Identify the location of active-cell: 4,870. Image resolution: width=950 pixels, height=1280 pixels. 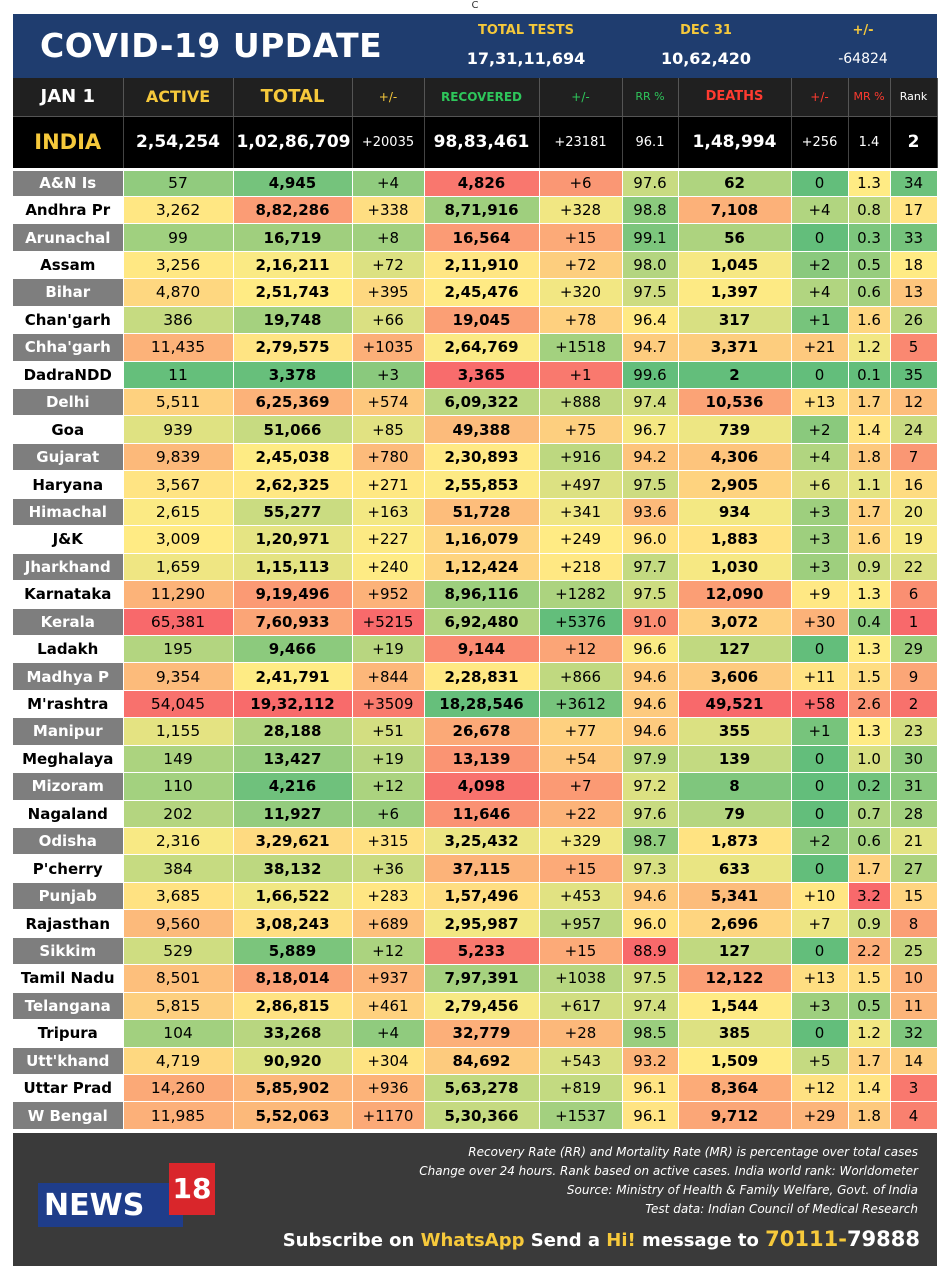
(178, 292).